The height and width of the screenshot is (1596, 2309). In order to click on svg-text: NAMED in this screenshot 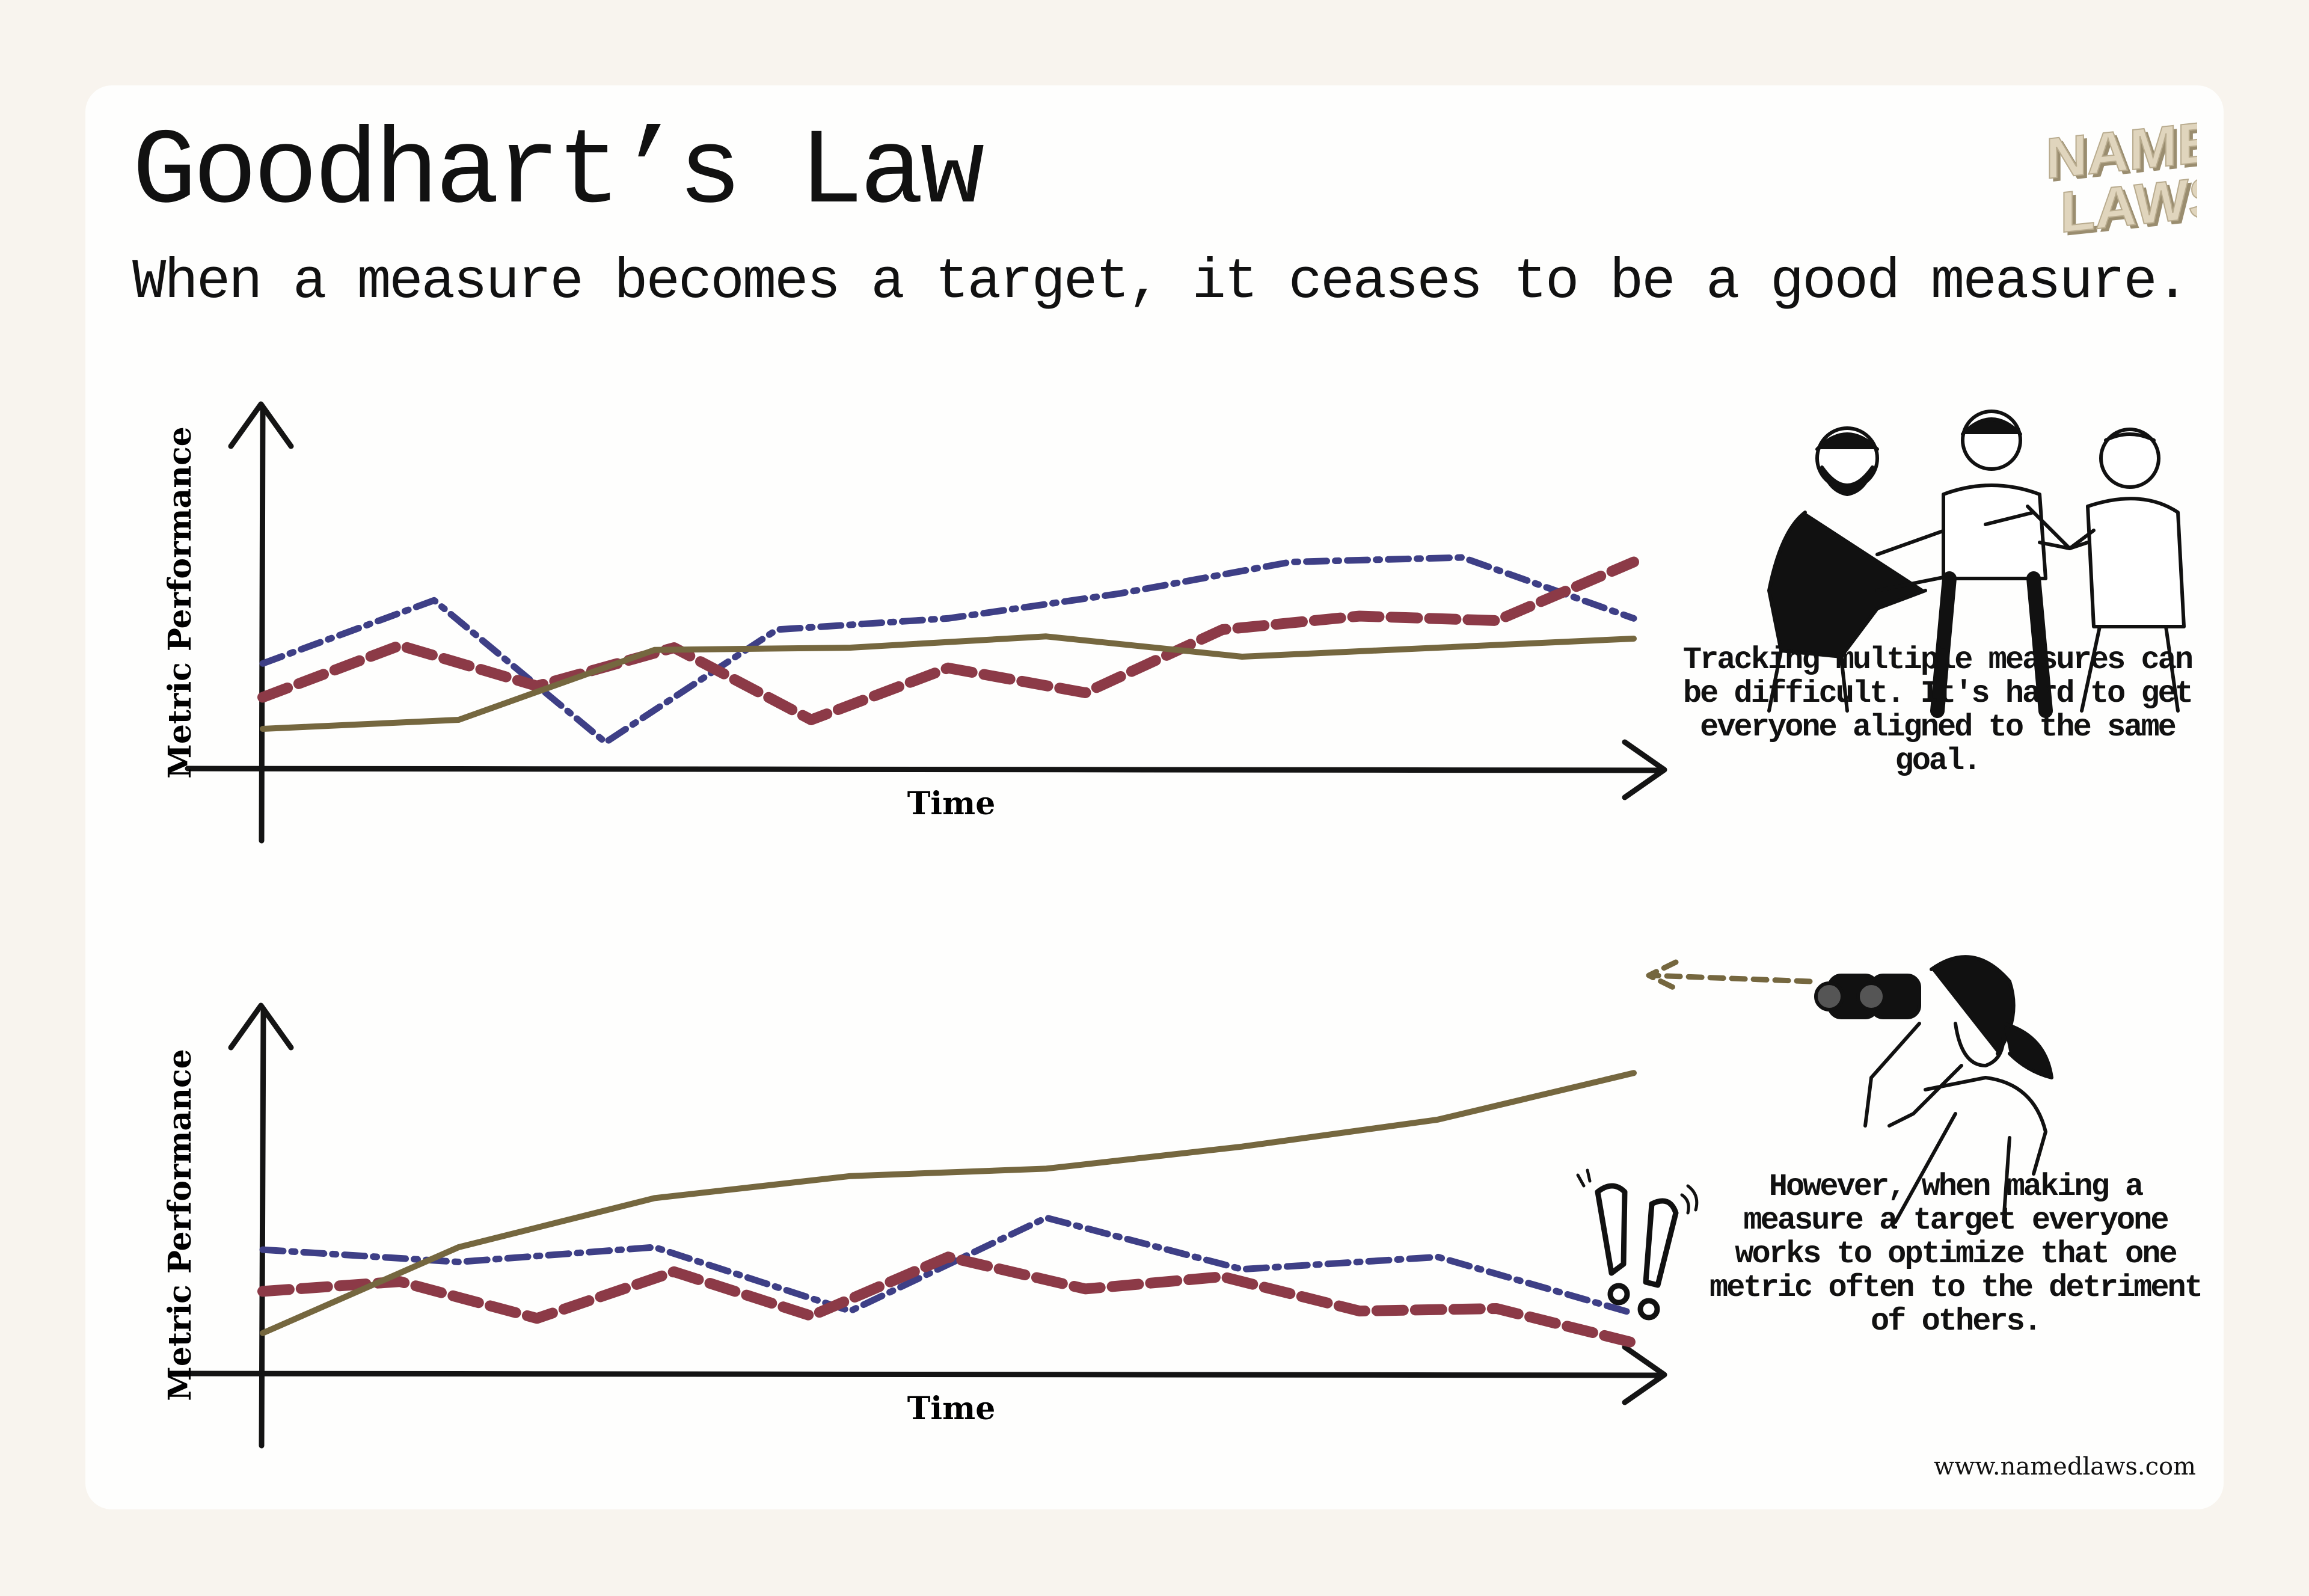, I will do `click(2123, 155)`.